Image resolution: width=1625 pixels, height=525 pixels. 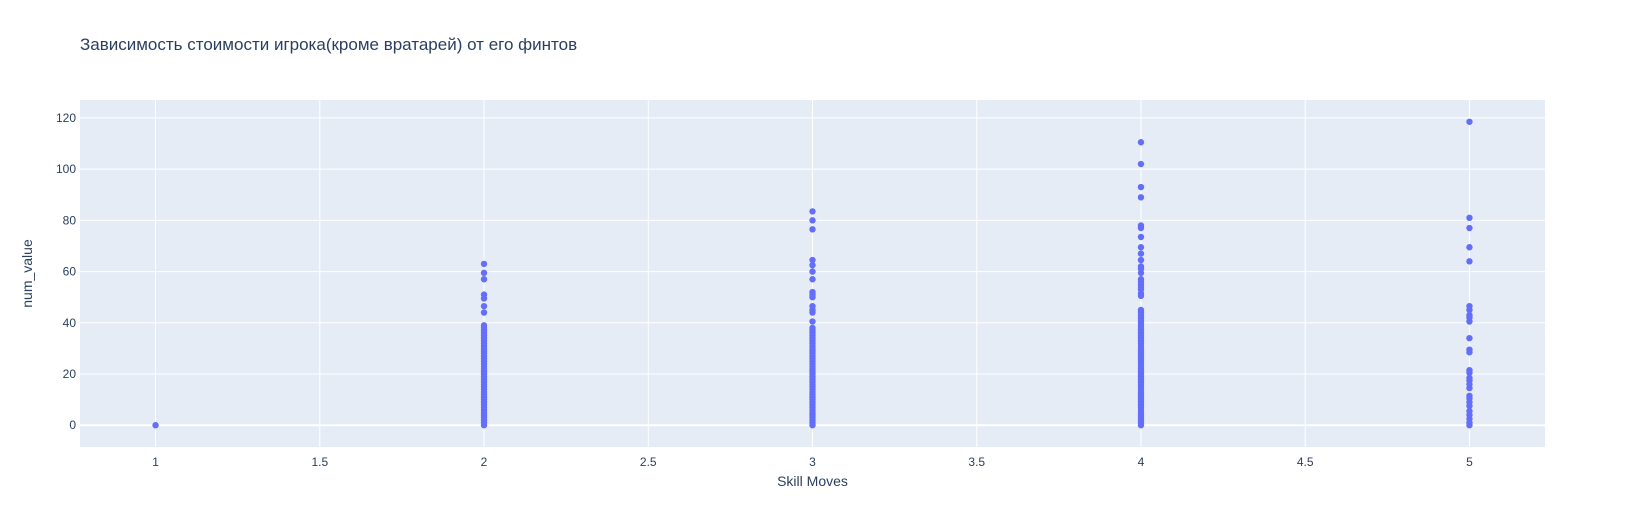 What do you see at coordinates (1305, 462) in the screenshot?
I see `x-tick-label: 4.5` at bounding box center [1305, 462].